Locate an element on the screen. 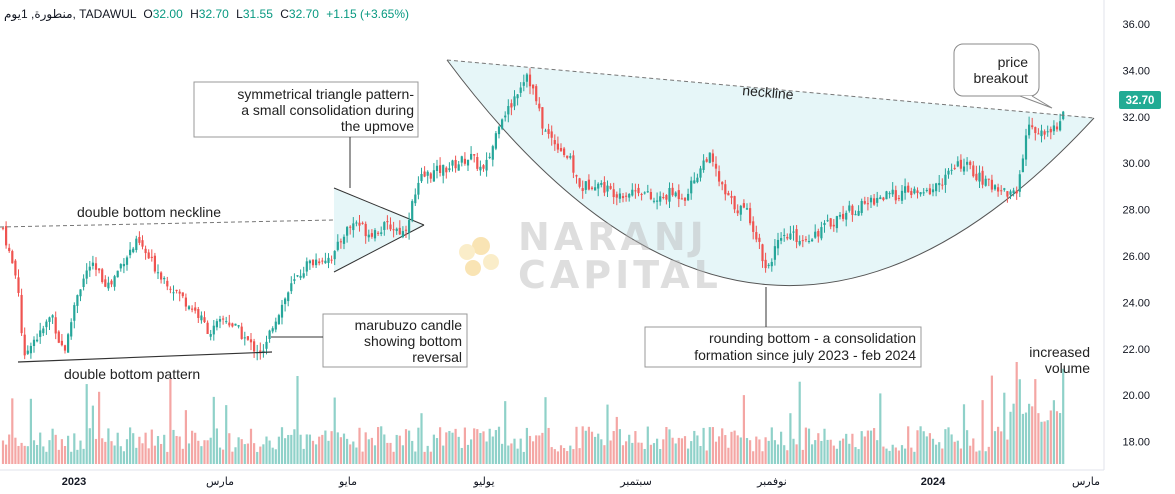 The height and width of the screenshot is (494, 1175). rounding-line2: formation since july 2023 - feb 2024 is located at coordinates (805, 355).